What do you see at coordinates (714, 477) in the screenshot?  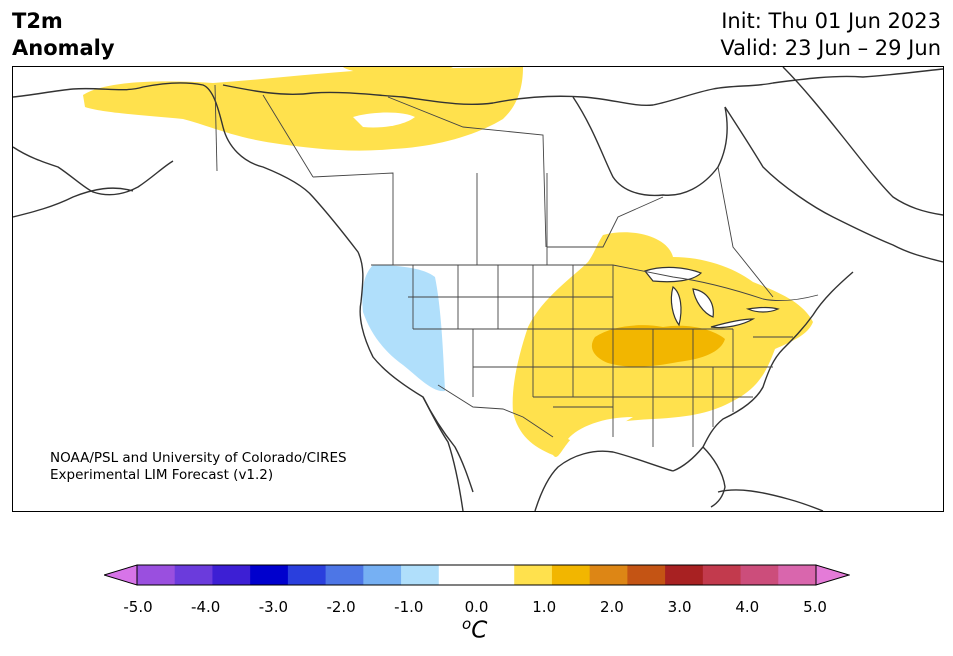 I see `florida-peninsula` at bounding box center [714, 477].